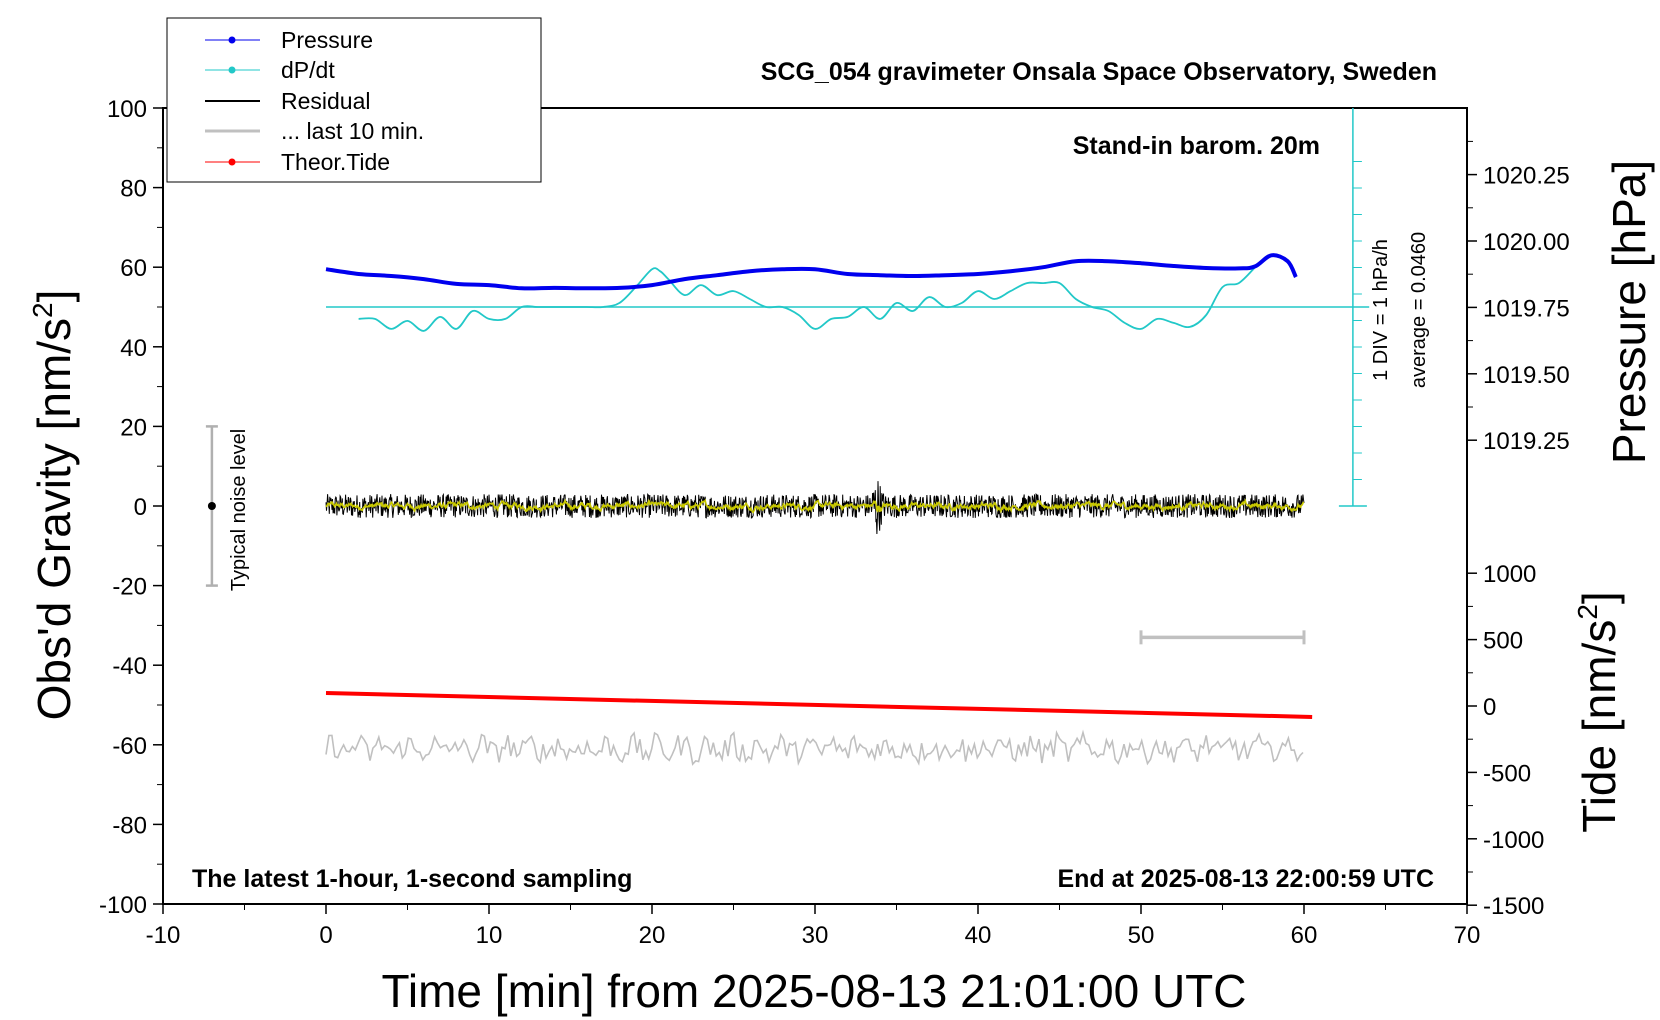 Image resolution: width=1660 pixels, height=1020 pixels. Describe the element at coordinates (54, 296) in the screenshot. I see `y-axis-label-gravity-close: ]` at that location.